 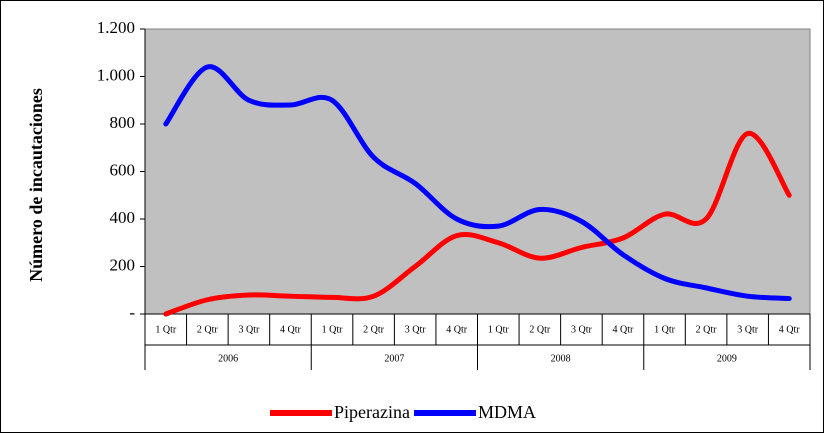 I want to click on group-label: 2008, so click(x=561, y=358).